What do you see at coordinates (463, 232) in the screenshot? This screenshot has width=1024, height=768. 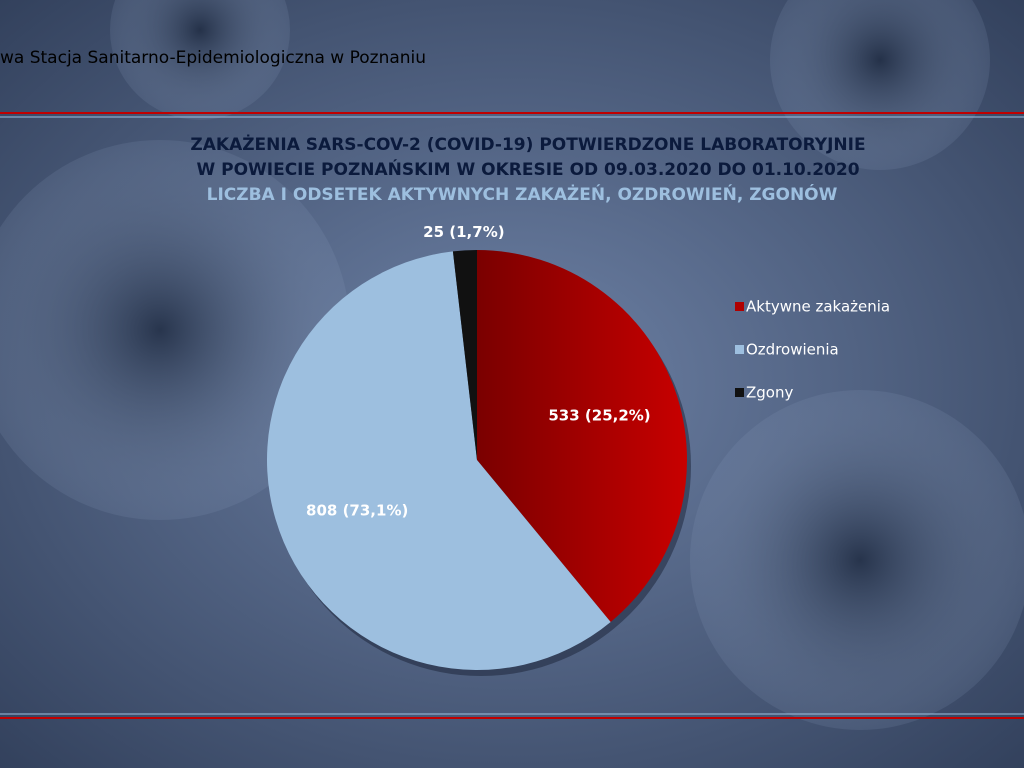 I see `data-label: 25 (1,7%)` at bounding box center [463, 232].